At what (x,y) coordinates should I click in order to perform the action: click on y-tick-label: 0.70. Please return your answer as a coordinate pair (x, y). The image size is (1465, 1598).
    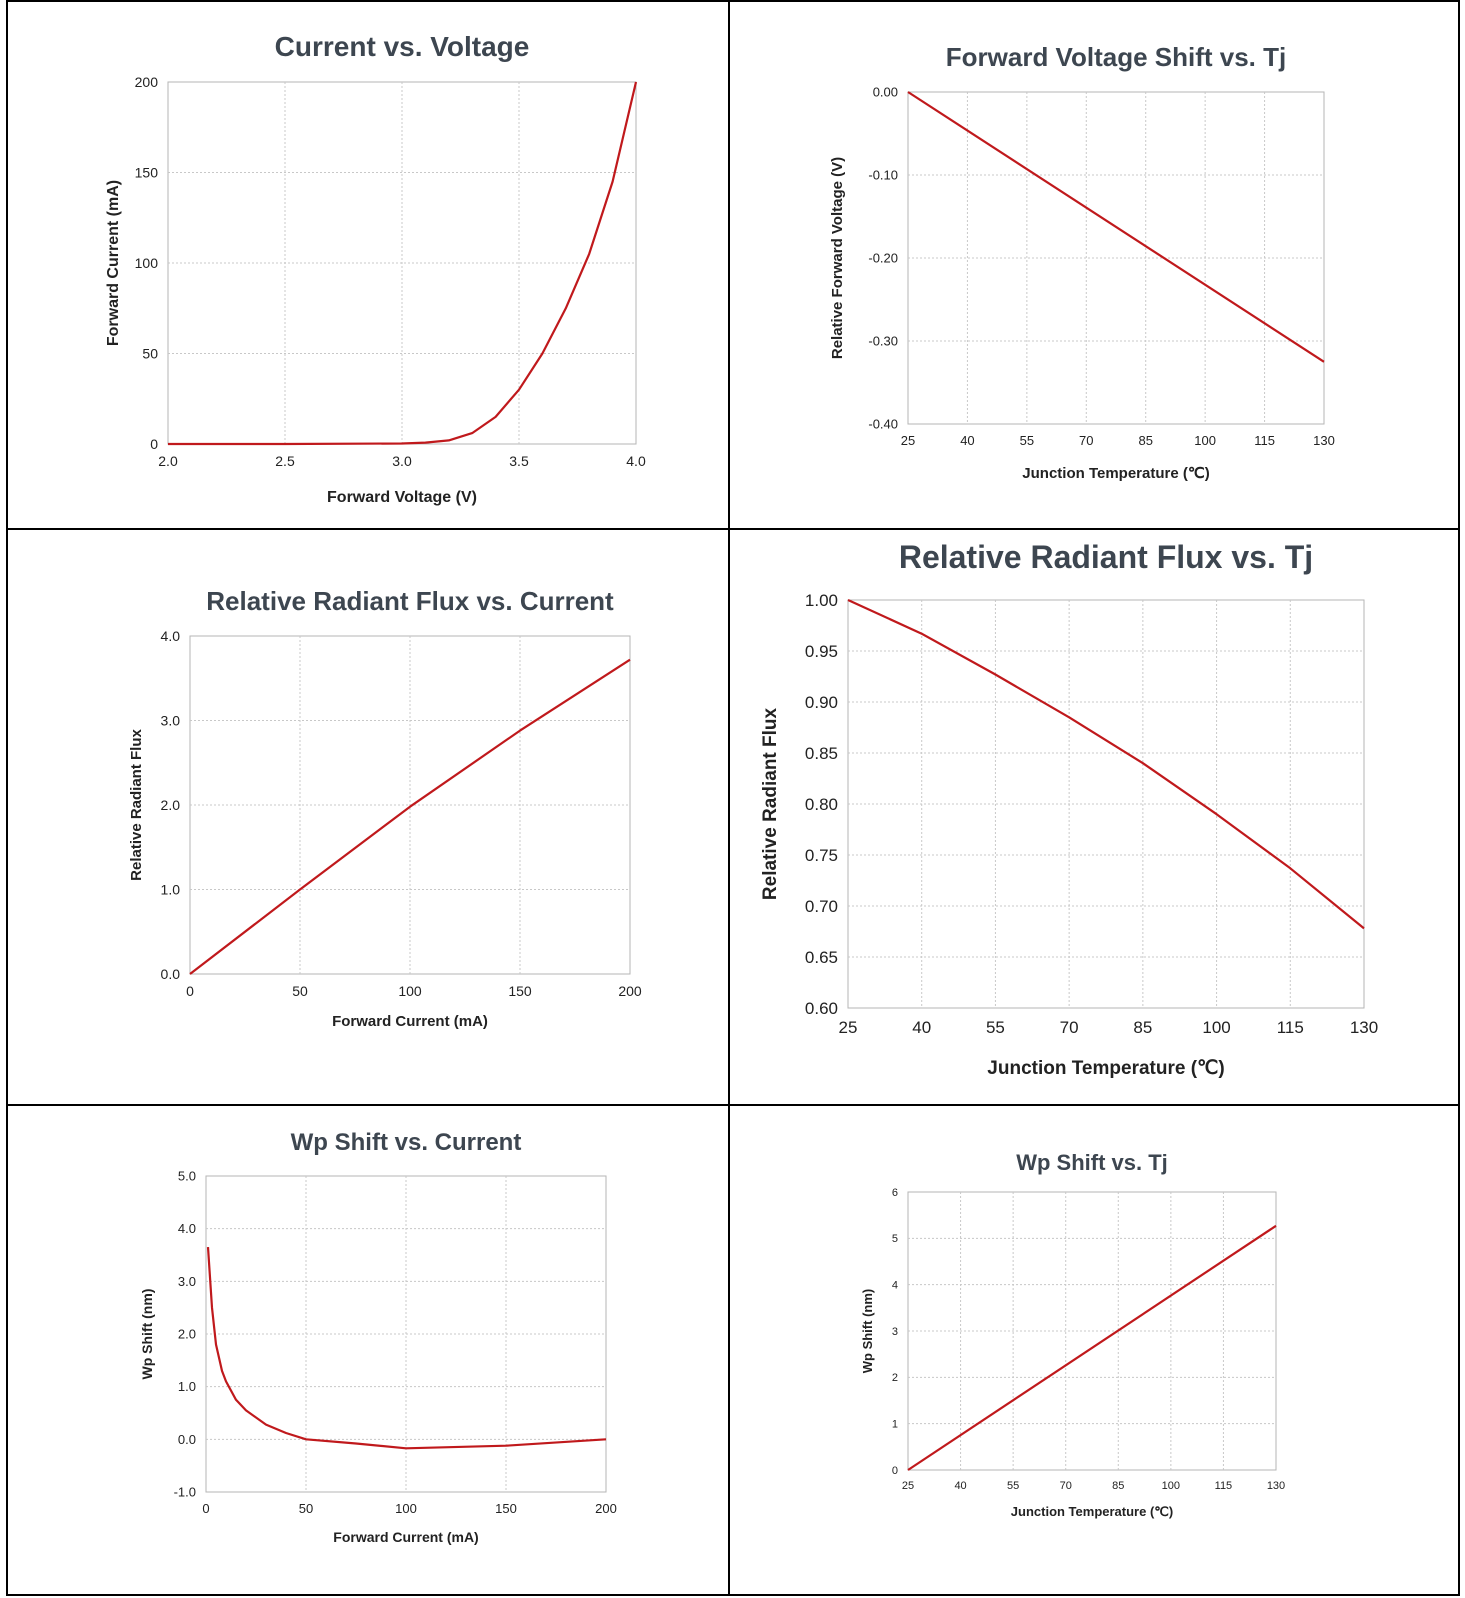
    Looking at the image, I should click on (821, 906).